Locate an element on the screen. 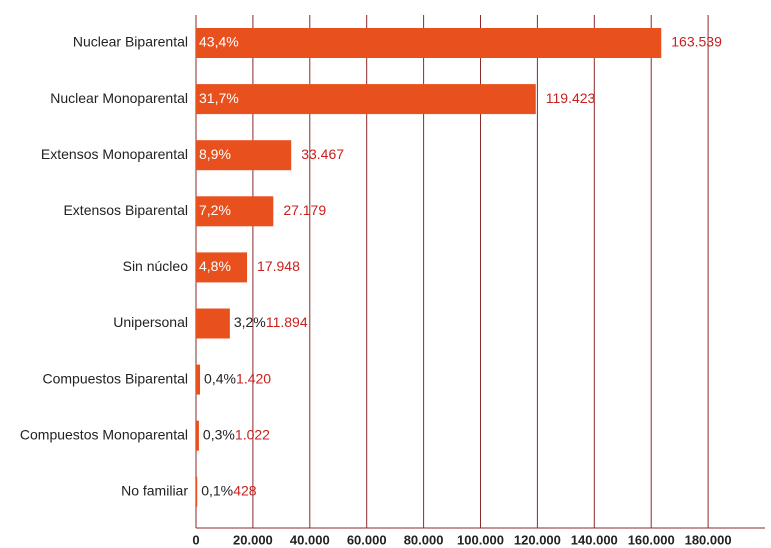 This screenshot has width=771, height=548. value-label: 11.894 is located at coordinates (287, 322).